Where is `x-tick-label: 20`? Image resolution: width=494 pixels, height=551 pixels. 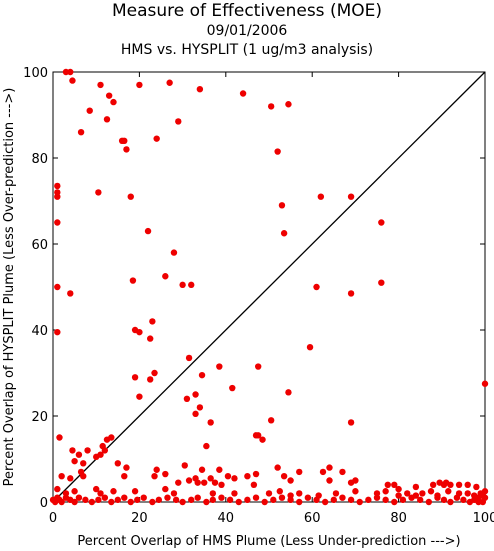
x-tick-label: 20 is located at coordinates (139, 518).